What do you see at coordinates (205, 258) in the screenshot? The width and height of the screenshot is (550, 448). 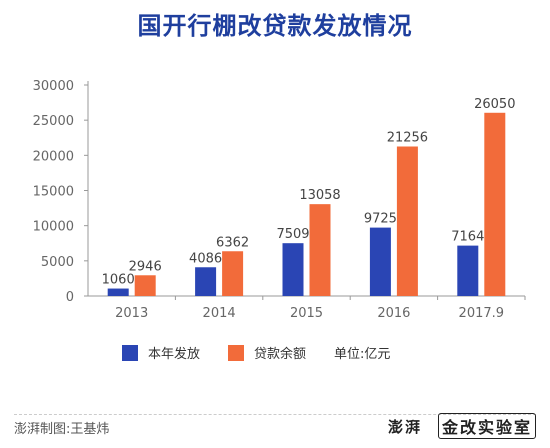 I see `data-label-series-a: 4086` at bounding box center [205, 258].